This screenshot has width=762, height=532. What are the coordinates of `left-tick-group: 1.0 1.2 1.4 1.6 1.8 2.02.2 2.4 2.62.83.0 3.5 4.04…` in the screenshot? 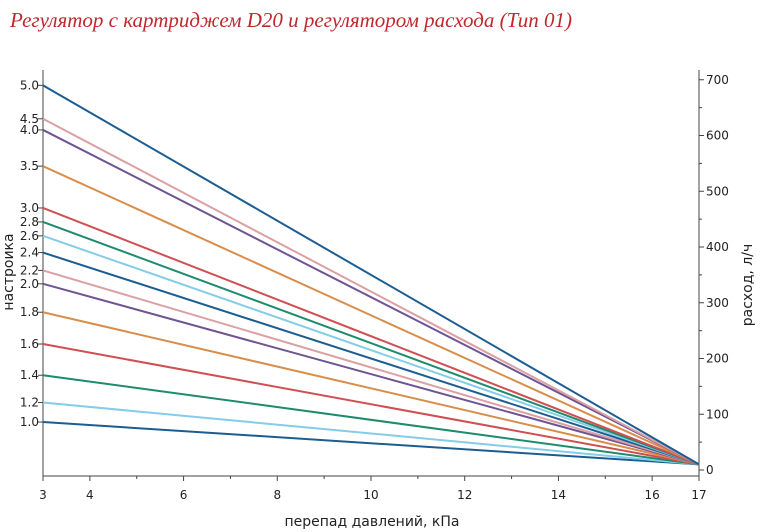 It's located at (31, 253).